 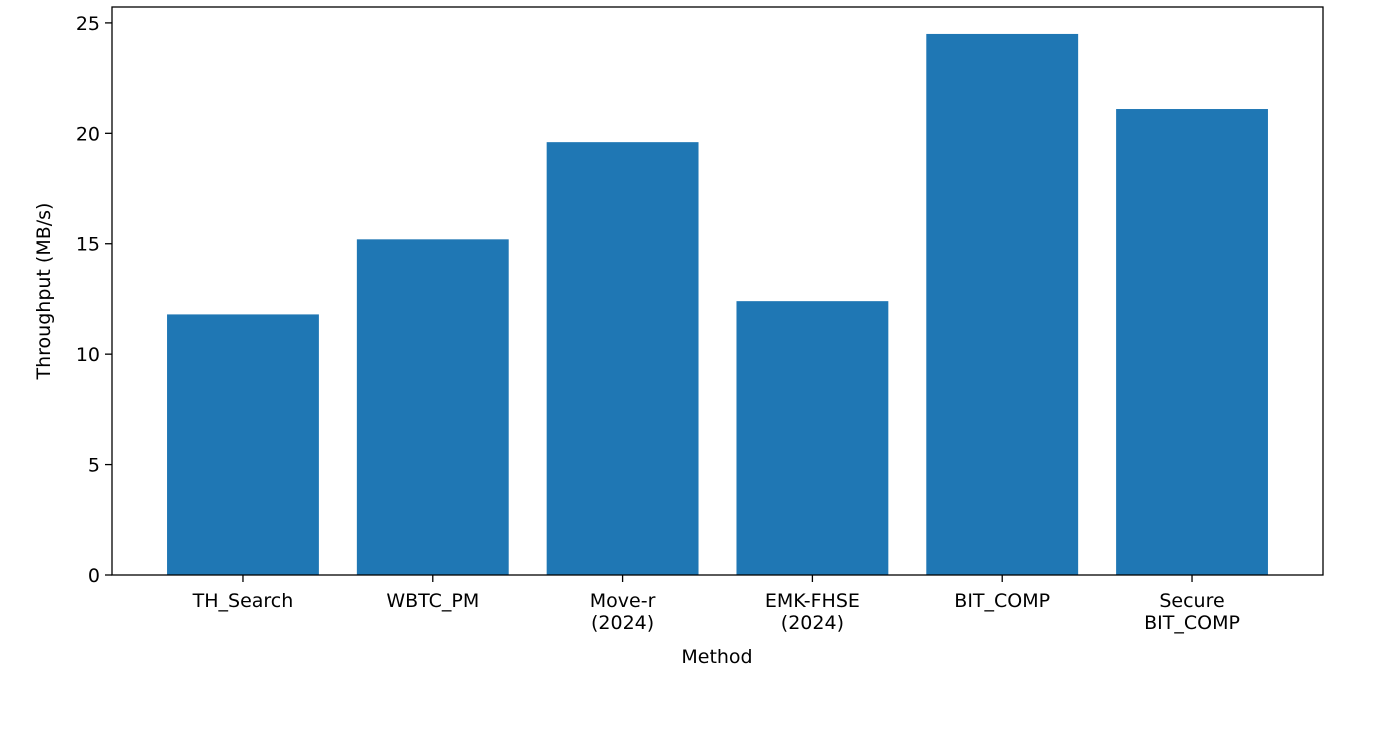 I want to click on x-tick-label: BIT_COMP, so click(x=1002, y=601).